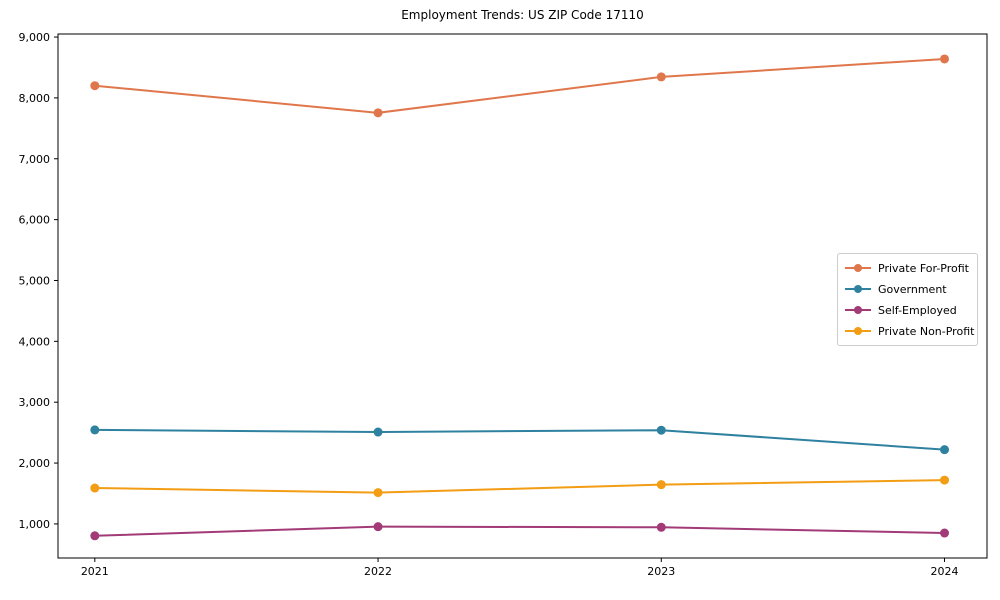 Image resolution: width=1000 pixels, height=600 pixels. Describe the element at coordinates (95, 571) in the screenshot. I see `x-tick-label: 2021` at that location.